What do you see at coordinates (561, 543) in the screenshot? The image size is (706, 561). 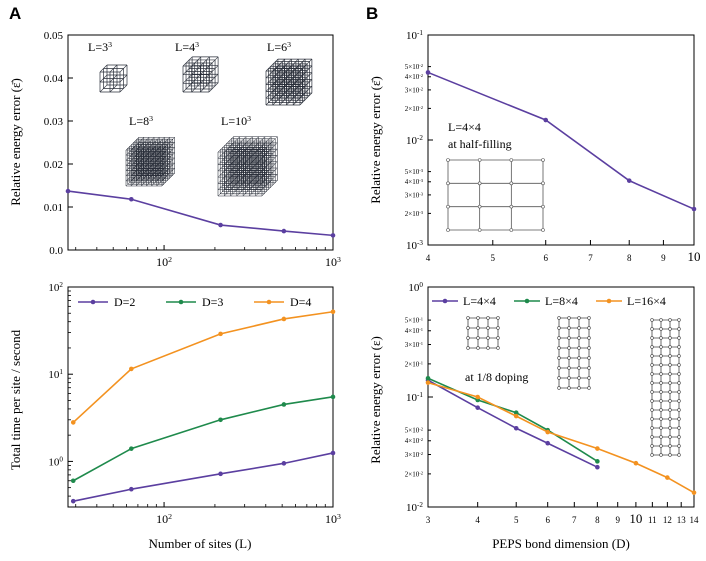 I see `x-axis-label-b: PEPS bond dimension (D)` at bounding box center [561, 543].